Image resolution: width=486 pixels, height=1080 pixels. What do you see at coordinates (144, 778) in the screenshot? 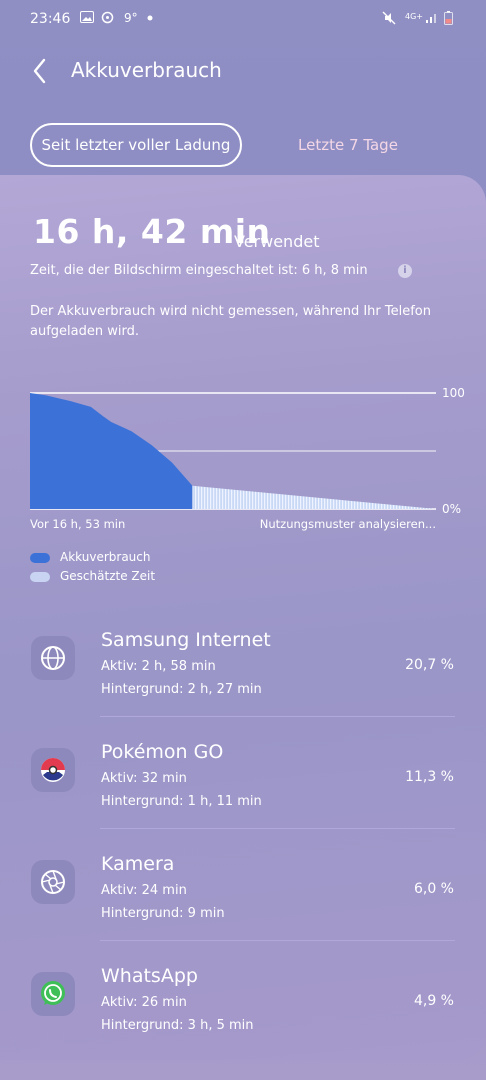
I see `app-active-time: Aktiv: 32 min` at bounding box center [144, 778].